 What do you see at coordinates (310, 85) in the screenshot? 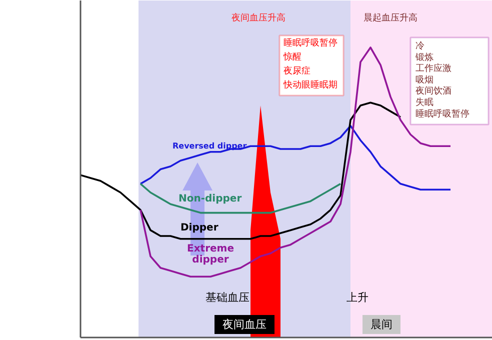
I see `annotation: 快动眼睡眠期` at bounding box center [310, 85].